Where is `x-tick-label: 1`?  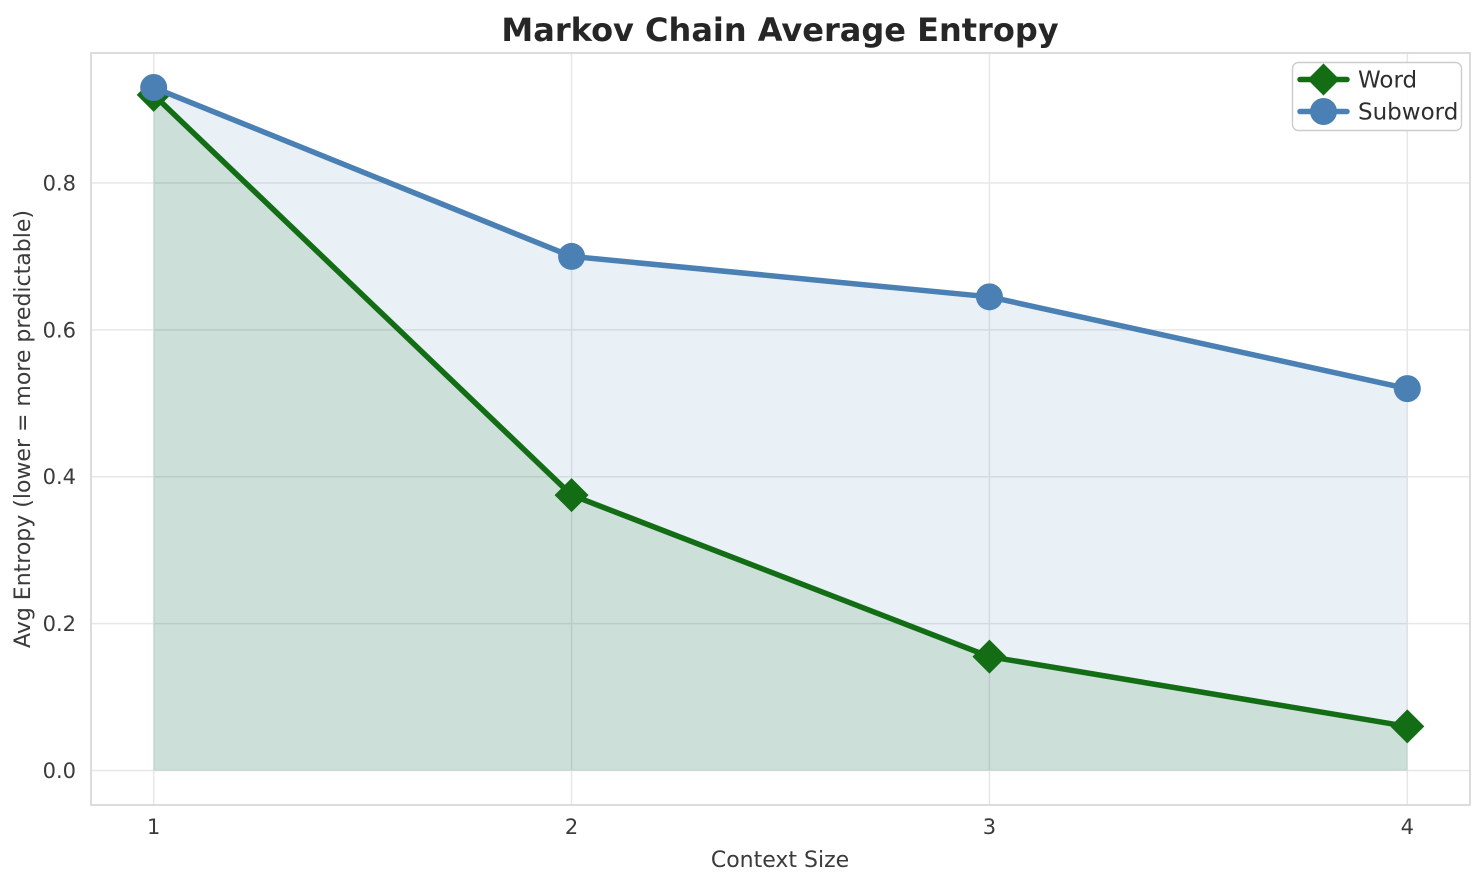 x-tick-label: 1 is located at coordinates (153, 827).